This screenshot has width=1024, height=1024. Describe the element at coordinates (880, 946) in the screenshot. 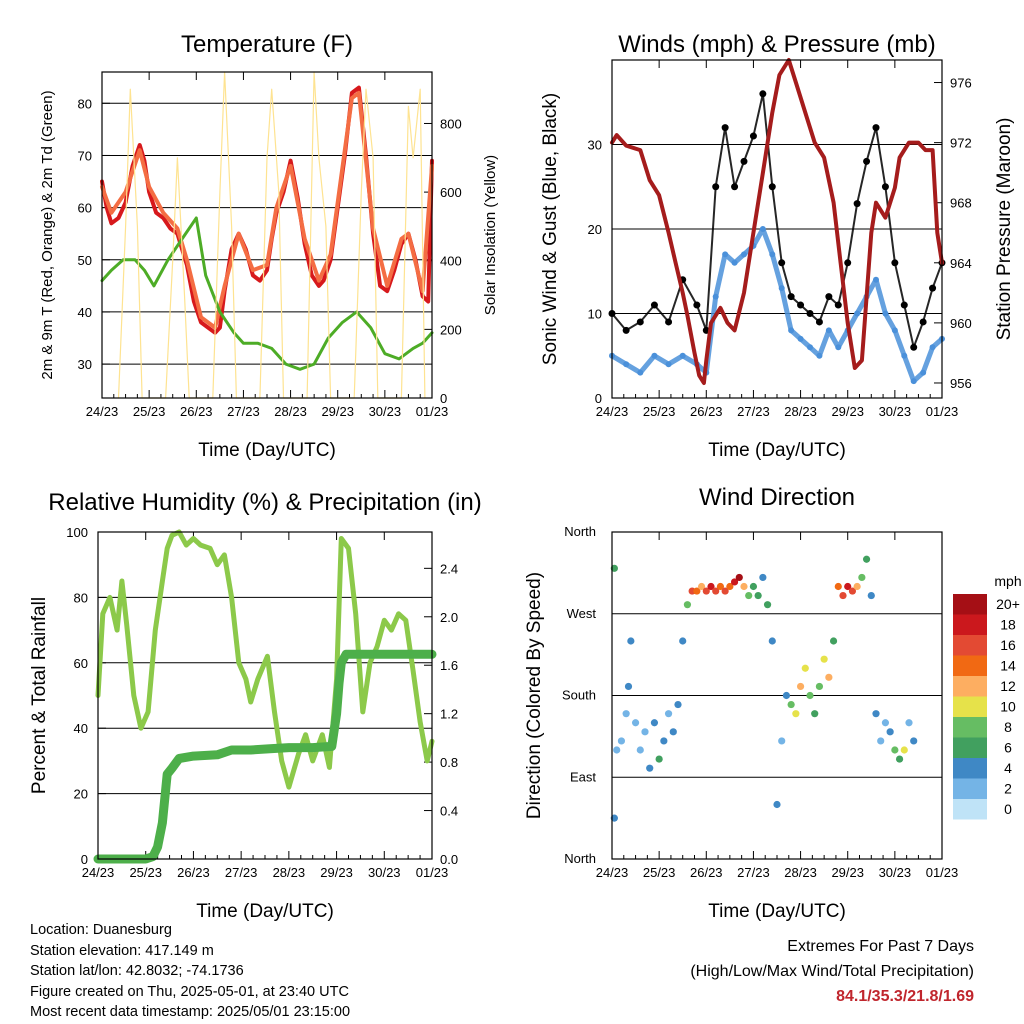

I see `extremes-title: Extremes For Past 7 Days` at that location.